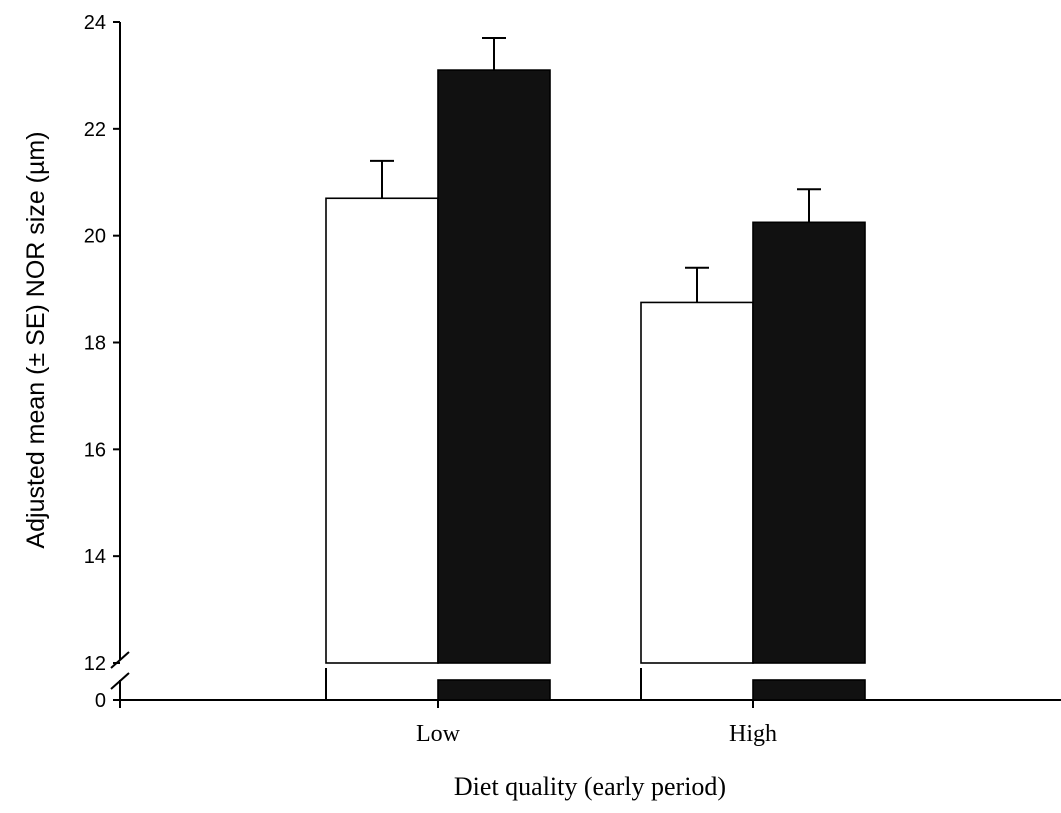 The width and height of the screenshot is (1061, 813). I want to click on y-tick-label: 20, so click(95, 237).